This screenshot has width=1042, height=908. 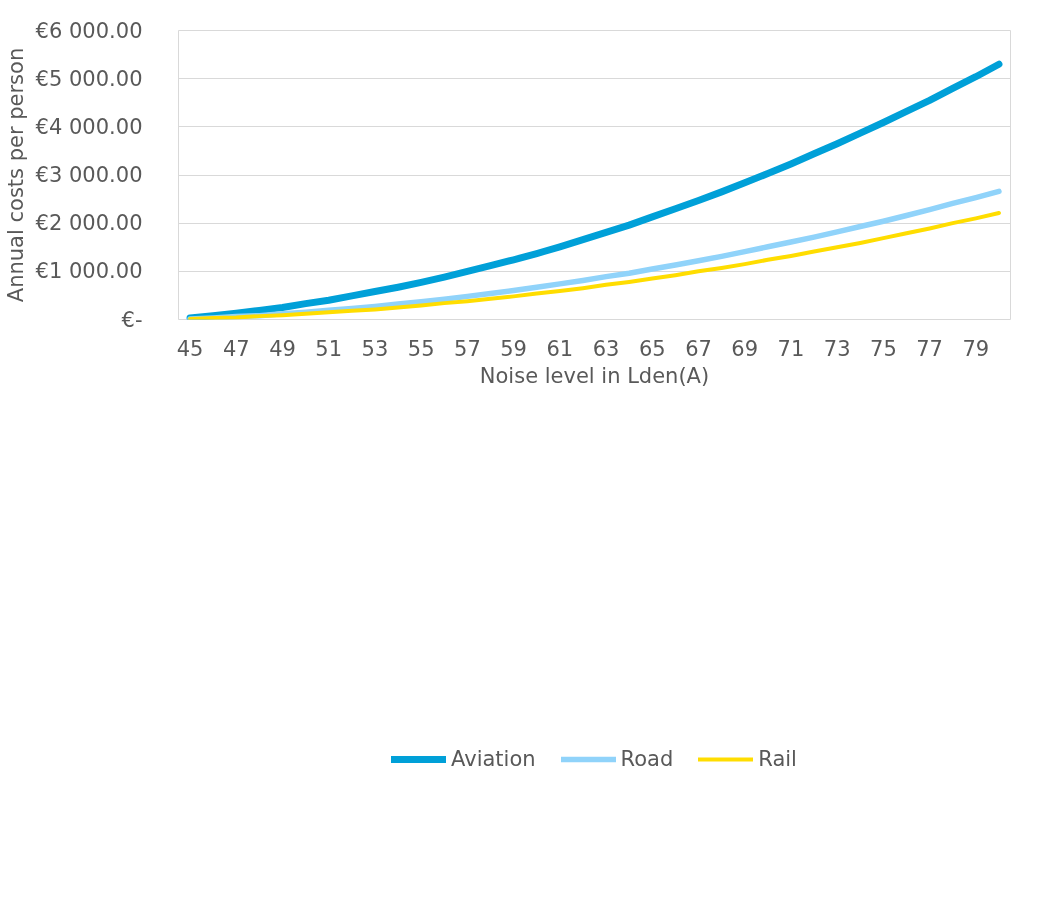 What do you see at coordinates (560, 348) in the screenshot?
I see `x-tick-label: 61` at bounding box center [560, 348].